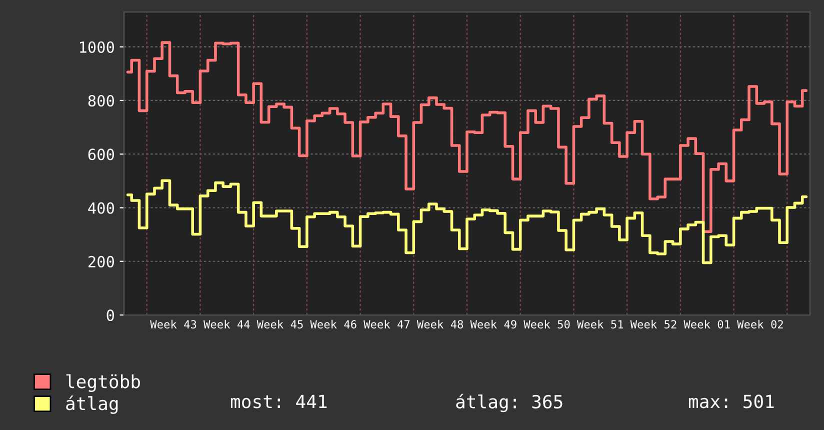 This screenshot has height=430, width=824. I want to click on y-tick-label: 800, so click(101, 100).